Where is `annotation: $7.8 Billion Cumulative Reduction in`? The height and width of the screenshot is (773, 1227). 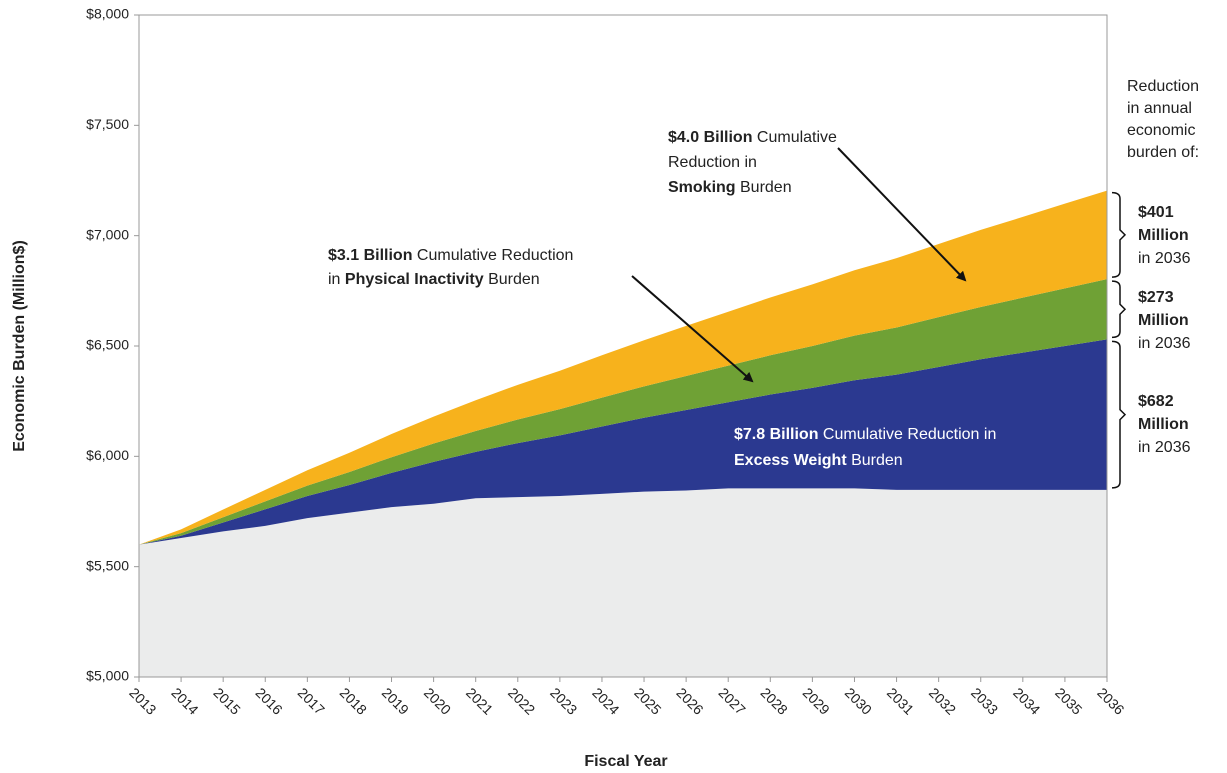
annotation: $7.8 Billion Cumulative Reduction in is located at coordinates (865, 434).